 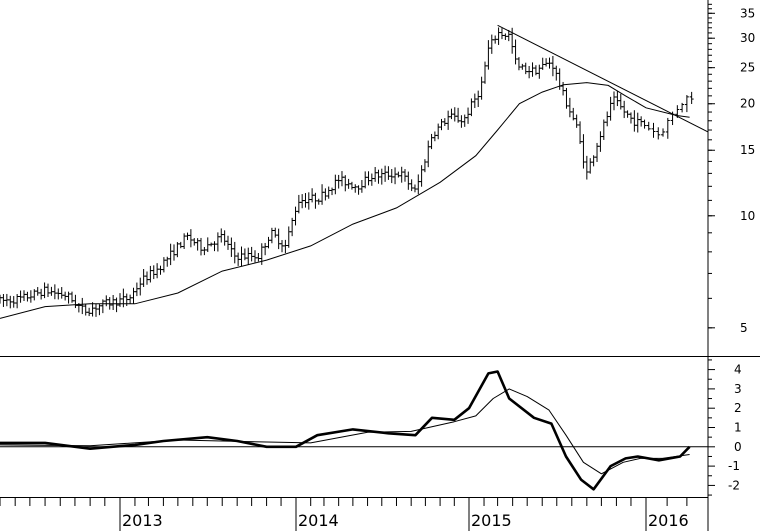 I want to click on oscillator-tick-label: 4, so click(x=738, y=370).